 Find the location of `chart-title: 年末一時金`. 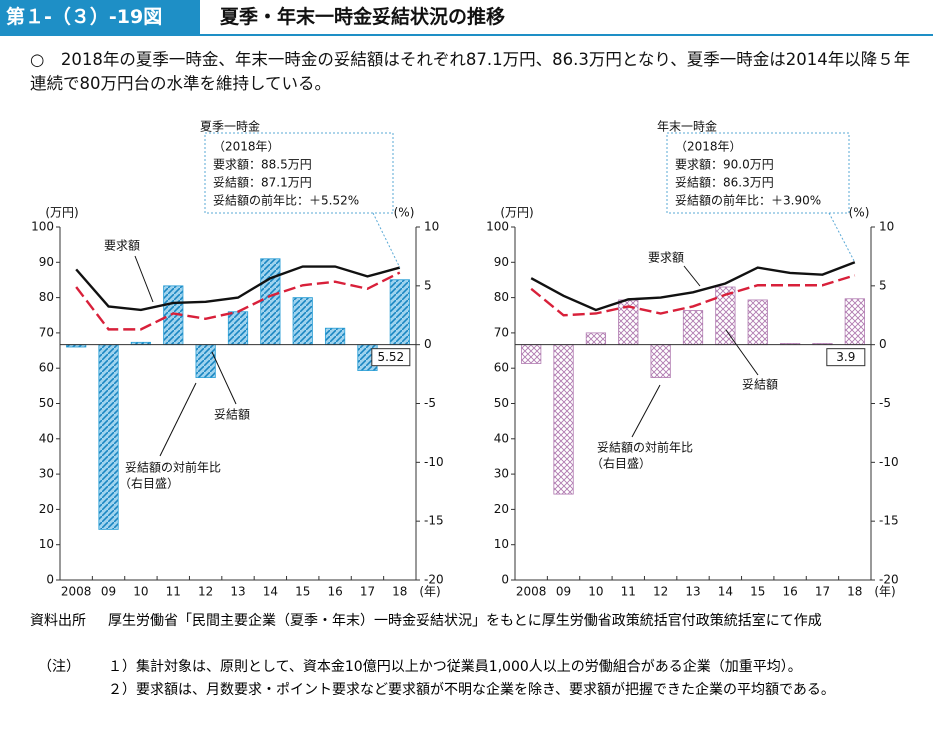

chart-title: 年末一時金 is located at coordinates (687, 126).